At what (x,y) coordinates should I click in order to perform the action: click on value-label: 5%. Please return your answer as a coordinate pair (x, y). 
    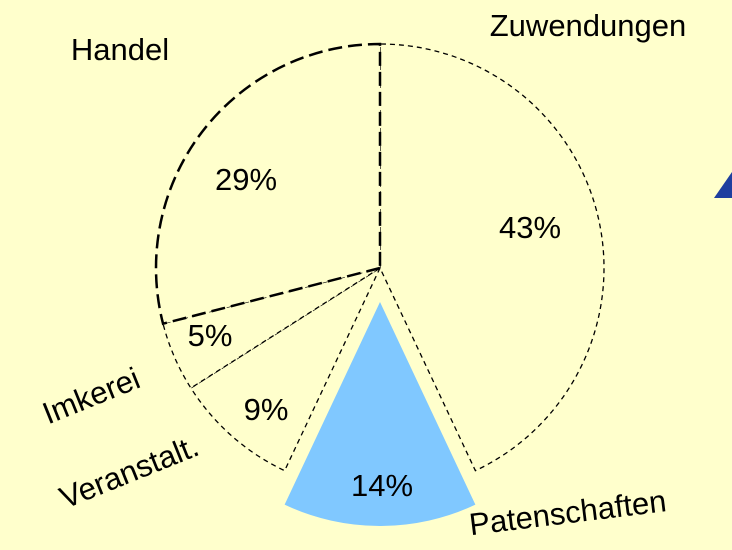
    Looking at the image, I should click on (210, 335).